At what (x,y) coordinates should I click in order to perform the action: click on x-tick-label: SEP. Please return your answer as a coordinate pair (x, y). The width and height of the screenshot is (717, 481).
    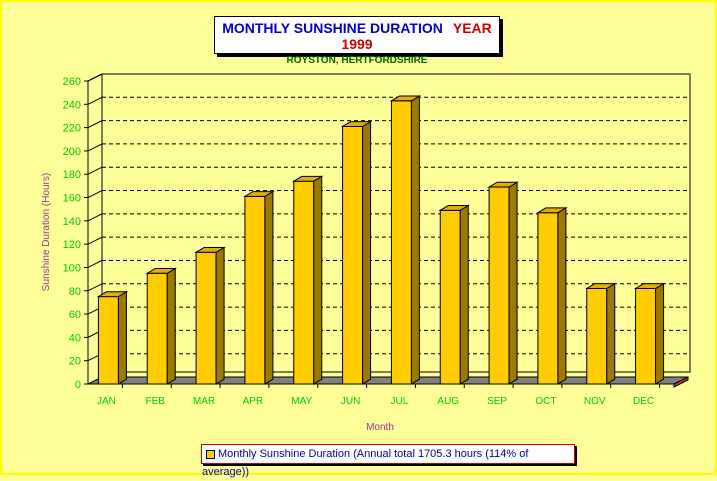
    Looking at the image, I should click on (497, 401).